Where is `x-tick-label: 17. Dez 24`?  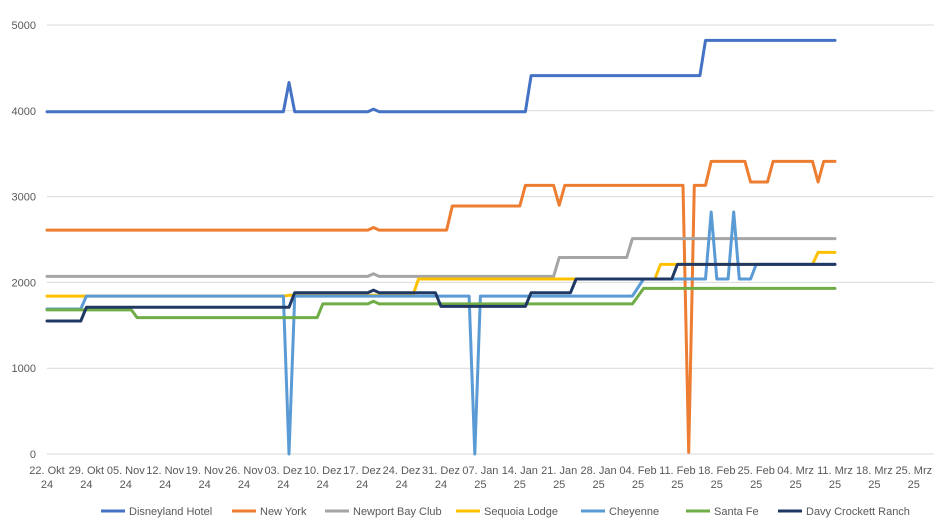
x-tick-label: 17. Dez 24 is located at coordinates (362, 478).